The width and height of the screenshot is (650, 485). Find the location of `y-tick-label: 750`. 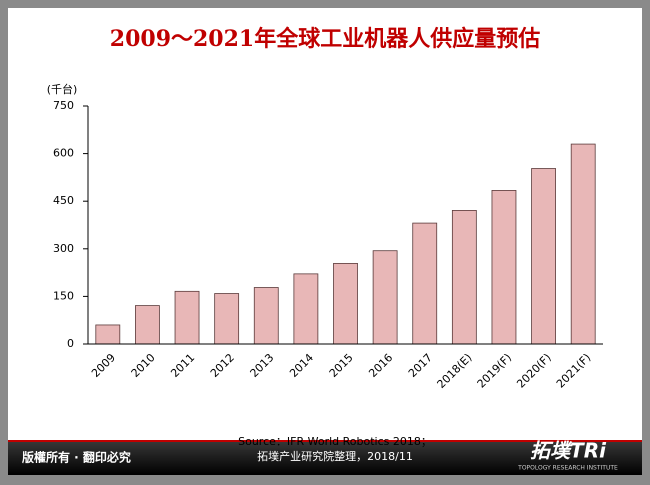

y-tick-label: 750 is located at coordinates (63, 105).